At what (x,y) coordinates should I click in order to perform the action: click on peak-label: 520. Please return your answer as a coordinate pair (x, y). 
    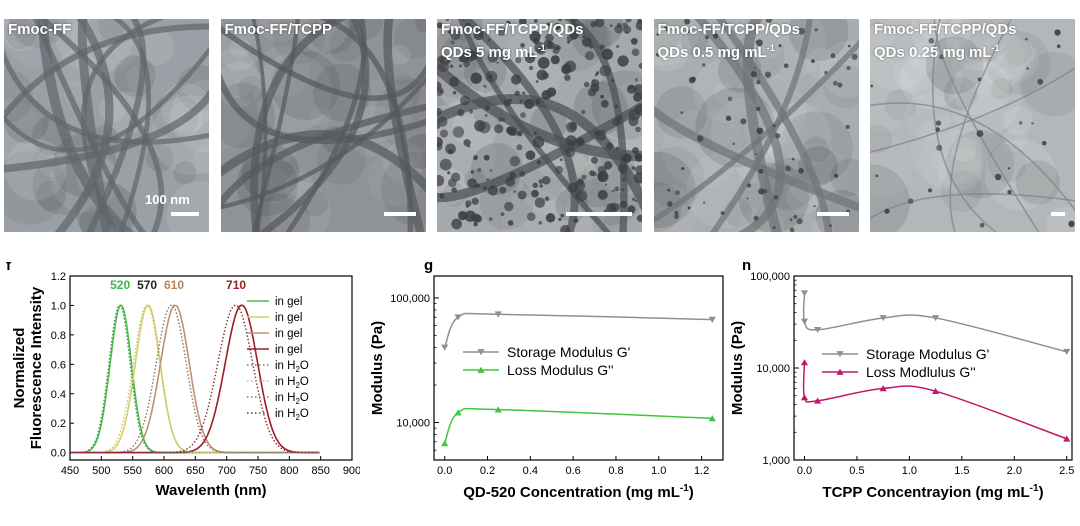
    Looking at the image, I should click on (120, 285).